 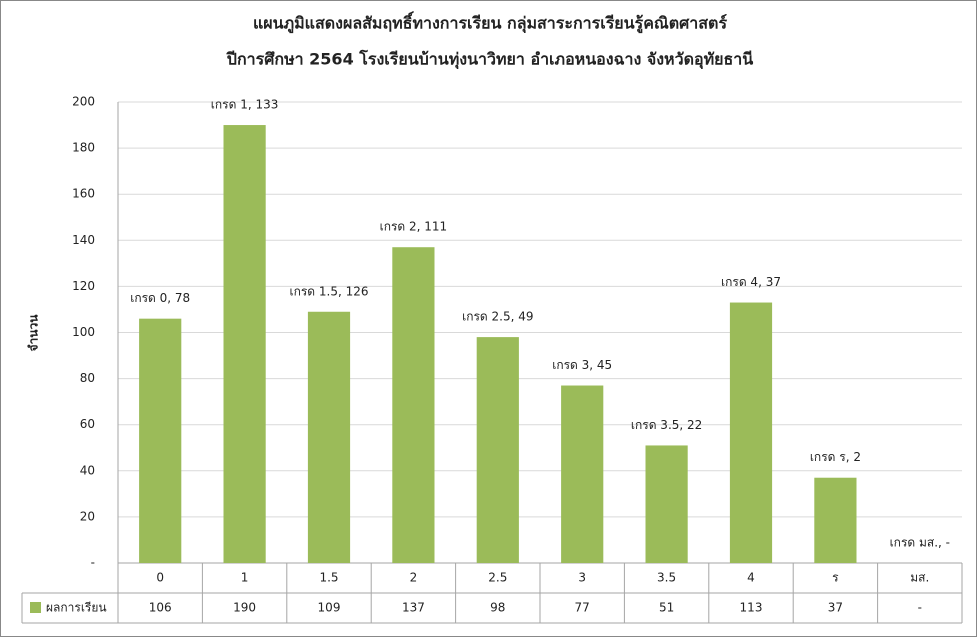 What do you see at coordinates (93, 563) in the screenshot?
I see `y-tick-label: -` at bounding box center [93, 563].